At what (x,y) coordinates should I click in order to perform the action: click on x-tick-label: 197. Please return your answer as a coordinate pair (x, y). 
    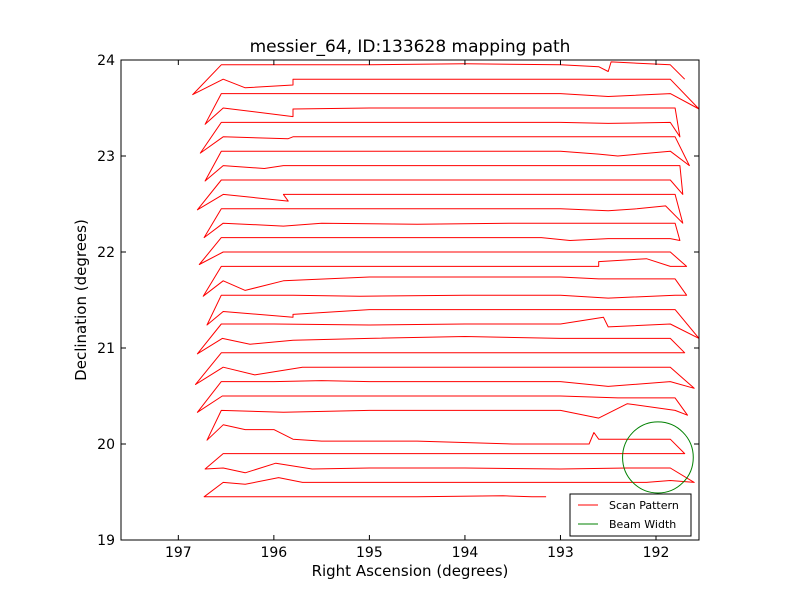
    Looking at the image, I should click on (178, 553).